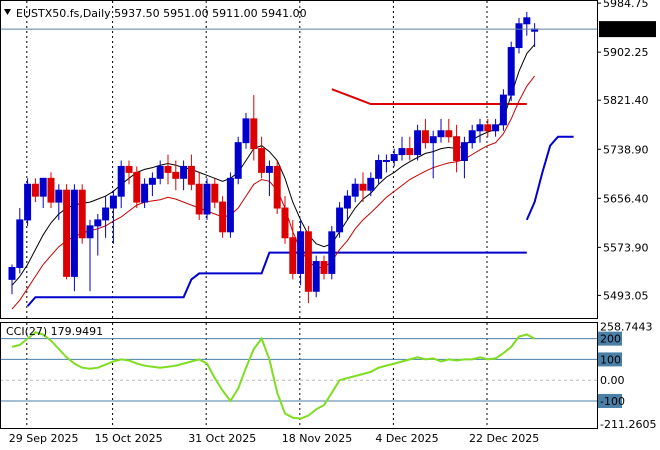 The image size is (660, 450). Describe the element at coordinates (626, 5) in the screenshot. I see `y-tick-label: 5984.75` at that location.